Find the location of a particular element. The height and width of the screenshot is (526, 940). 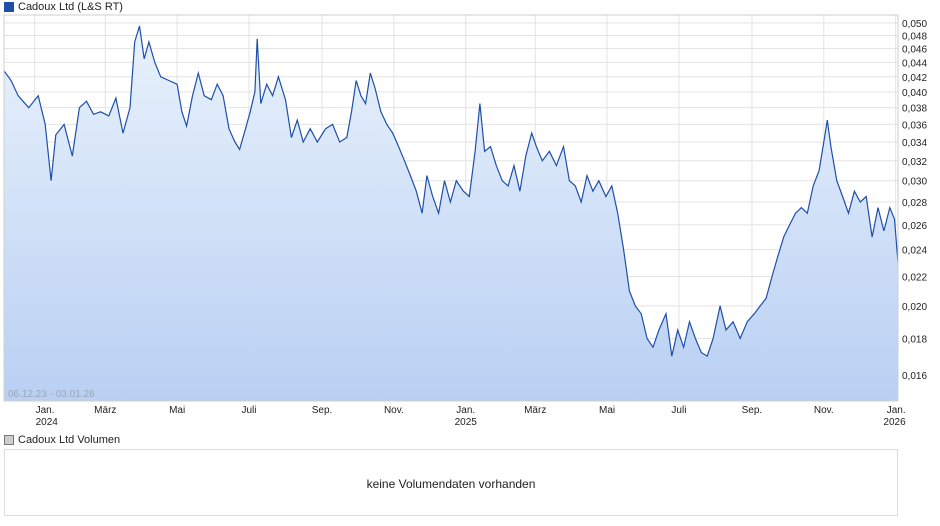

y-tick-label: 0,026 is located at coordinates (914, 226).